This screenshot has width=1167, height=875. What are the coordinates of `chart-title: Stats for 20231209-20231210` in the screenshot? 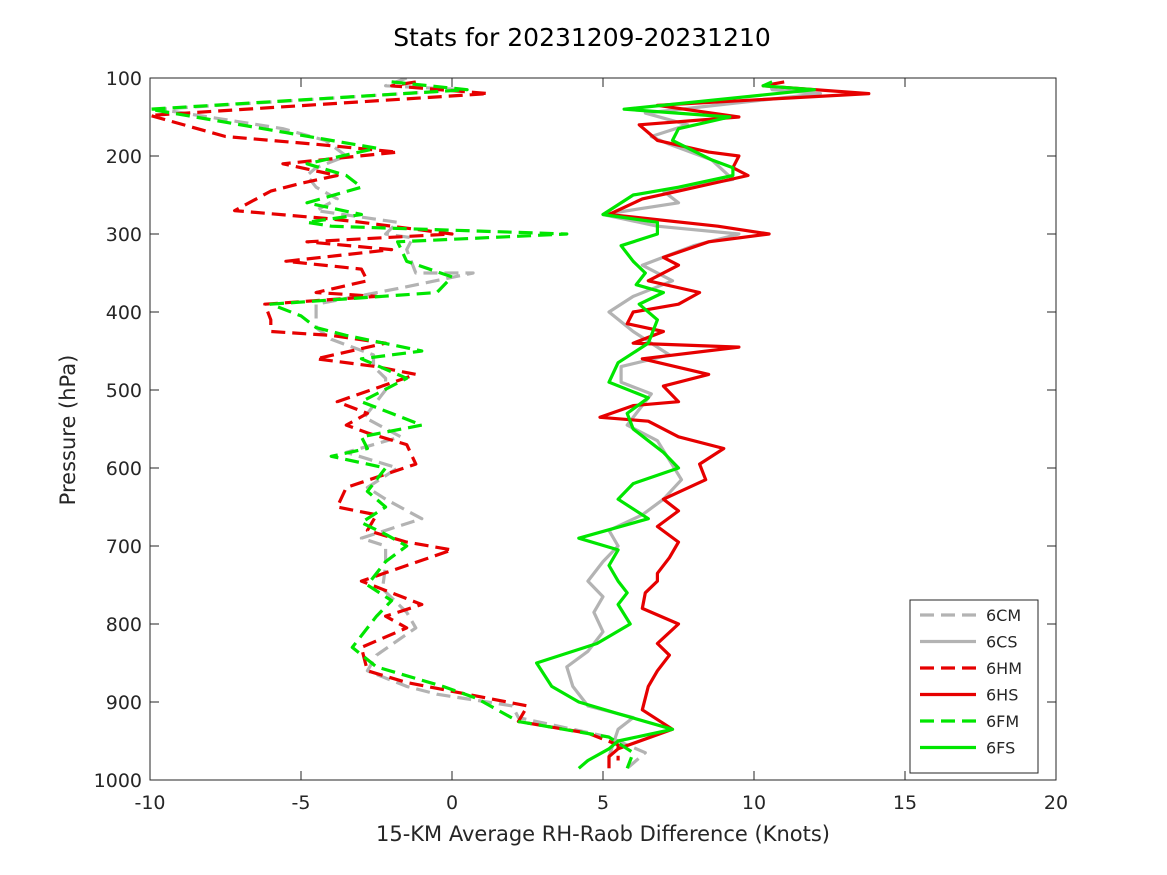 It's located at (582, 37).